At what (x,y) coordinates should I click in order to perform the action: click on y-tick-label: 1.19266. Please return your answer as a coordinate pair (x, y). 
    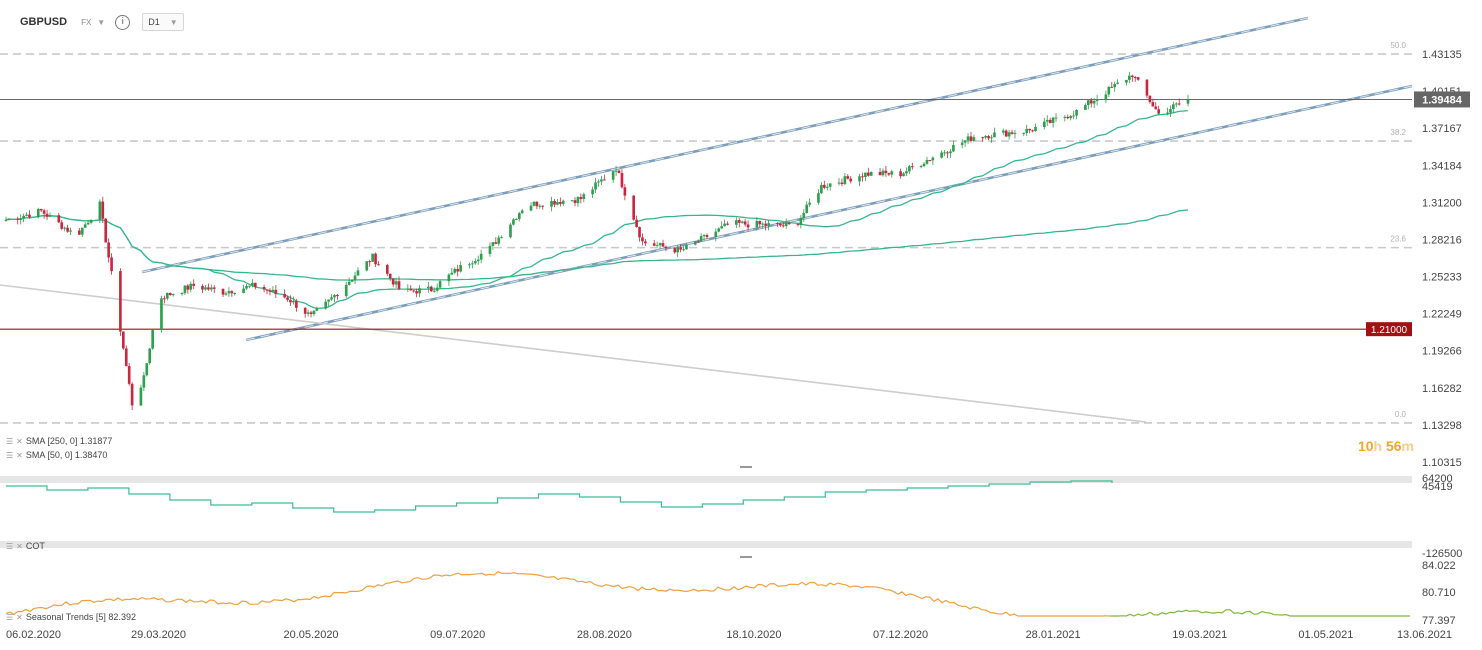
    Looking at the image, I should click on (1442, 352).